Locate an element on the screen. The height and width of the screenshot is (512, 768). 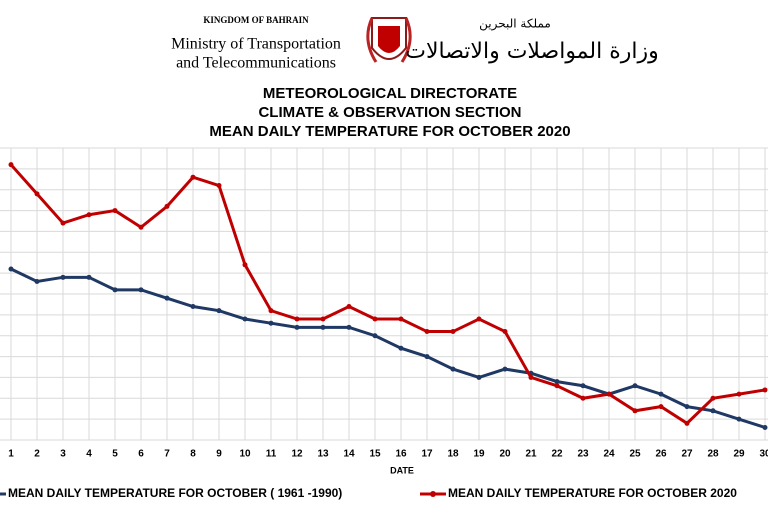
legend-marker is located at coordinates (433, 494).